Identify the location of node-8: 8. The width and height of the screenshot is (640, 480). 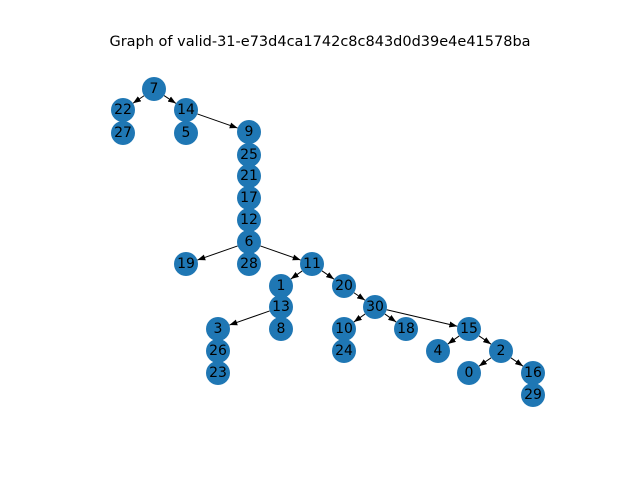
(281, 329).